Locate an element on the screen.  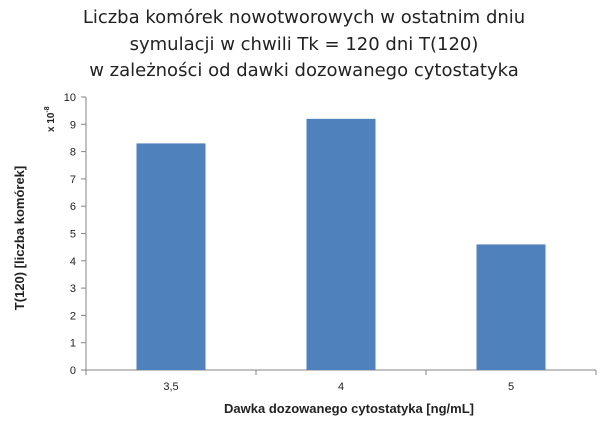
x-tick-label: 3,5 is located at coordinates (170, 387).